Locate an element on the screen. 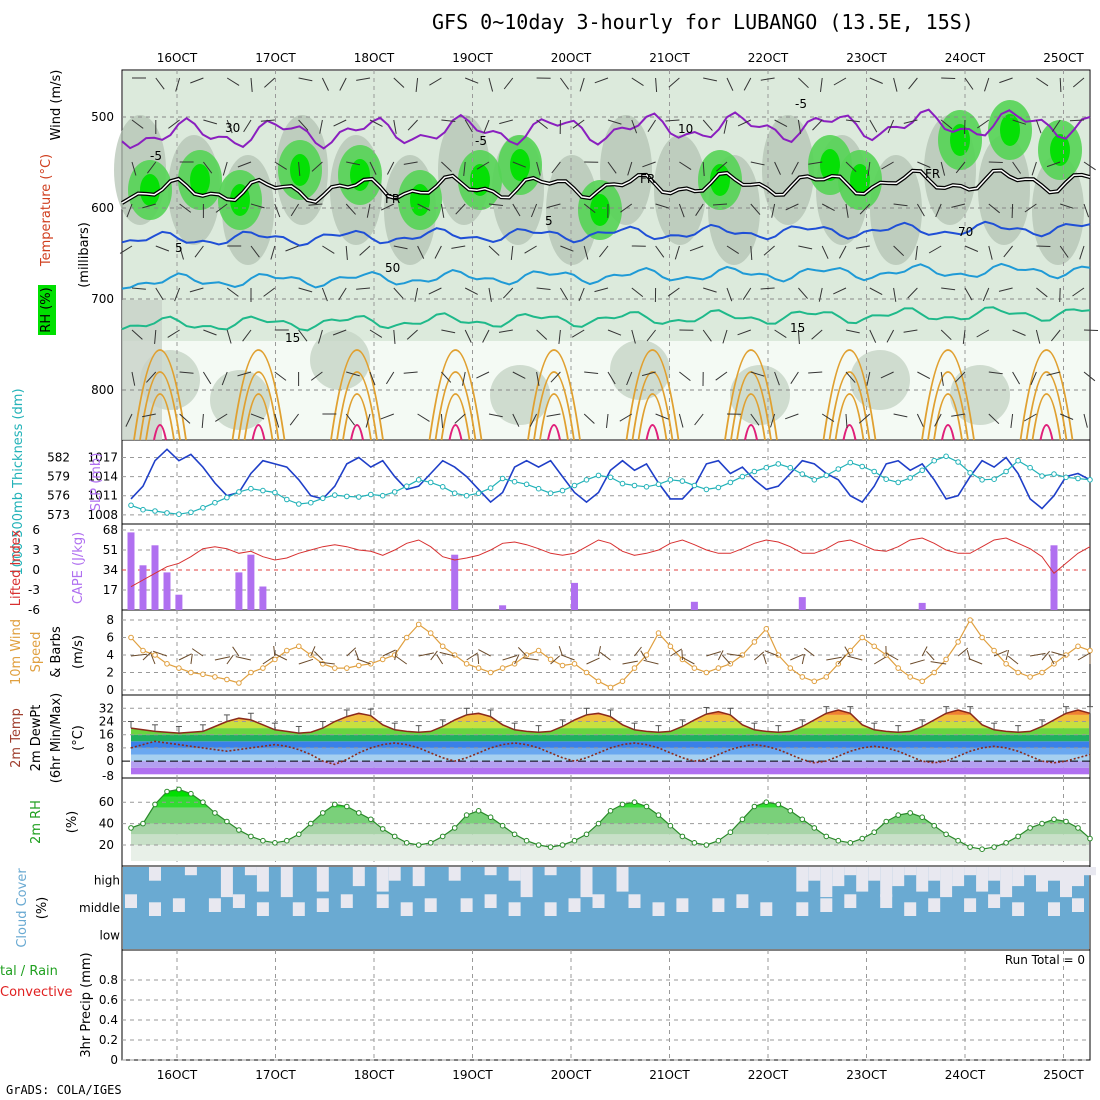 The image size is (1100, 1100). li-tick-0: 6 is located at coordinates (36, 530).